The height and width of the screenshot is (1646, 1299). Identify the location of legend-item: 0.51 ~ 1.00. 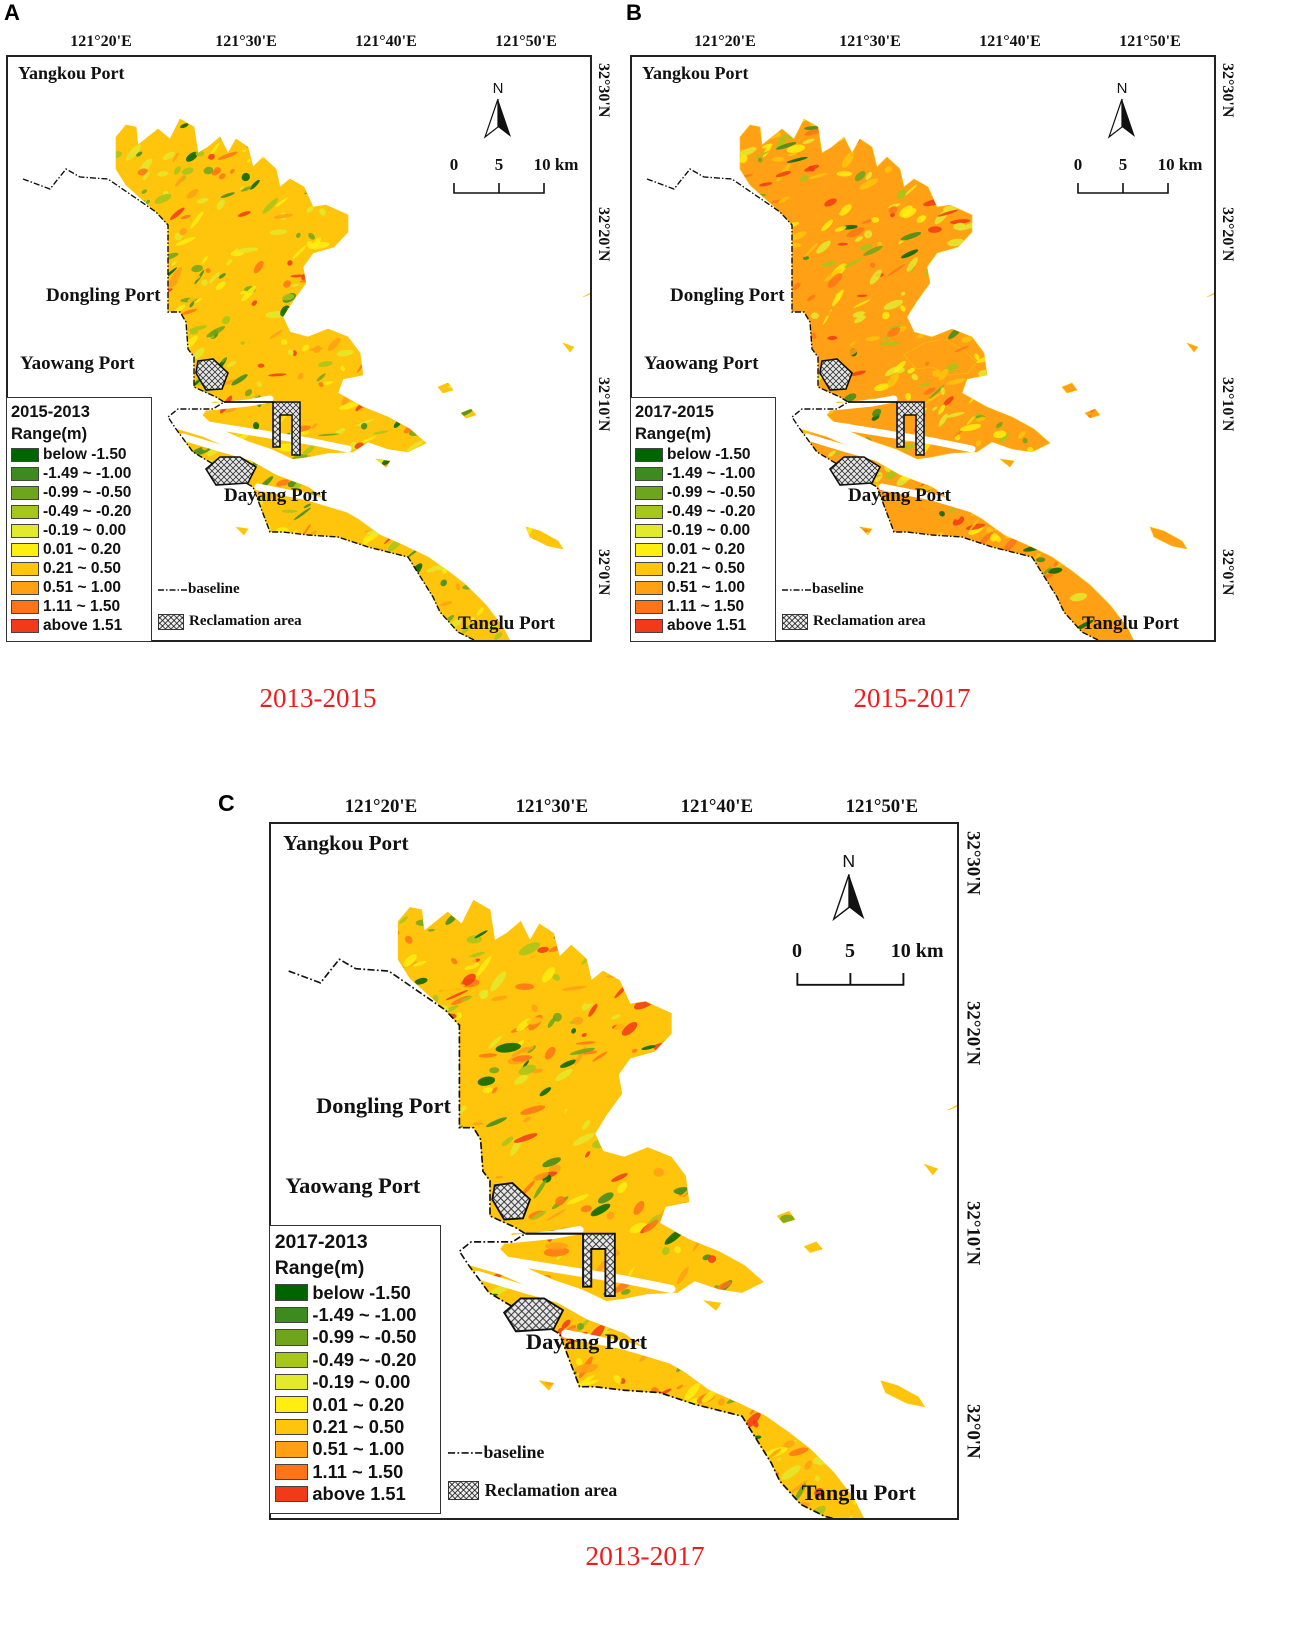
(703, 587).